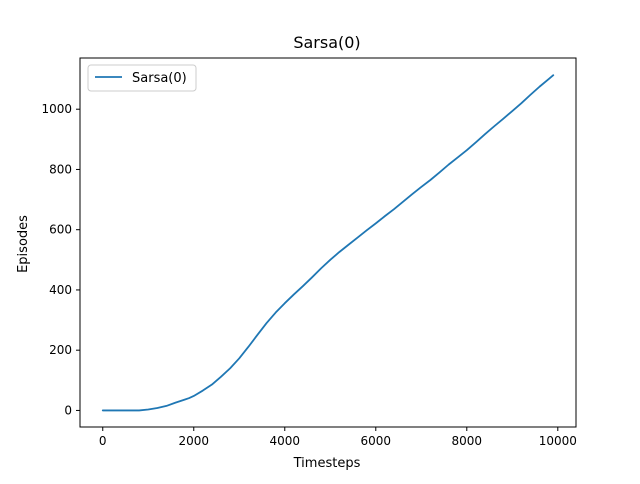 Image resolution: width=640 pixels, height=484 pixels. Describe the element at coordinates (558, 441) in the screenshot. I see `x-tick-label: 10000` at that location.